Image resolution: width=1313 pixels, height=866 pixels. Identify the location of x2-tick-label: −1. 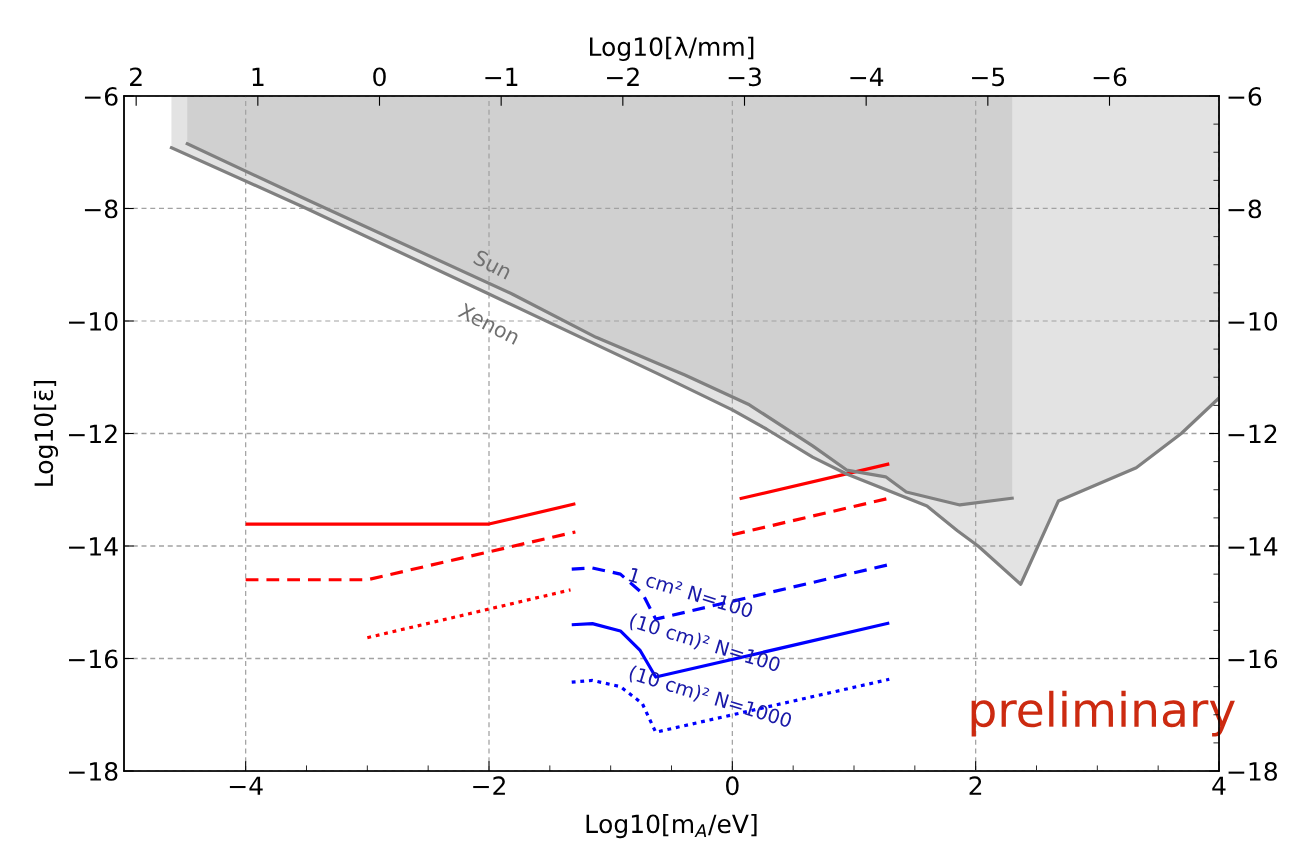
(501, 76).